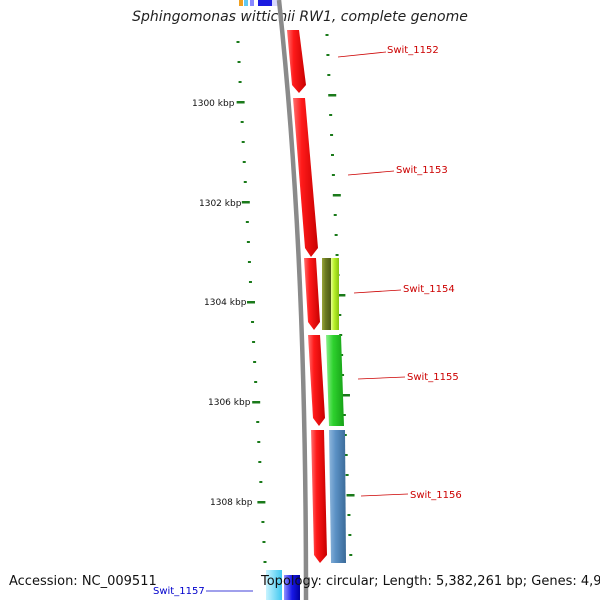 The width and height of the screenshot is (600, 600). What do you see at coordinates (220, 204) in the screenshot?
I see `axis-label-1302kbp: 1302 kbp` at bounding box center [220, 204].